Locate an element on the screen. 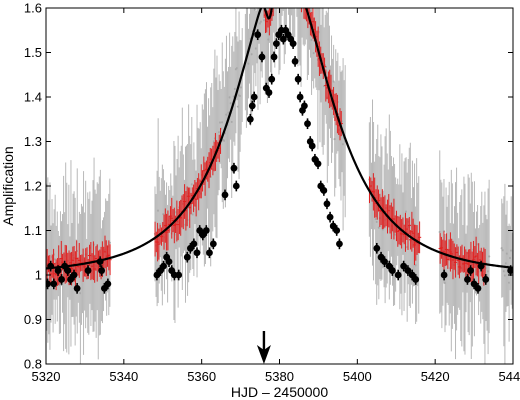  y-tick-label: 1.3 is located at coordinates (33, 141).